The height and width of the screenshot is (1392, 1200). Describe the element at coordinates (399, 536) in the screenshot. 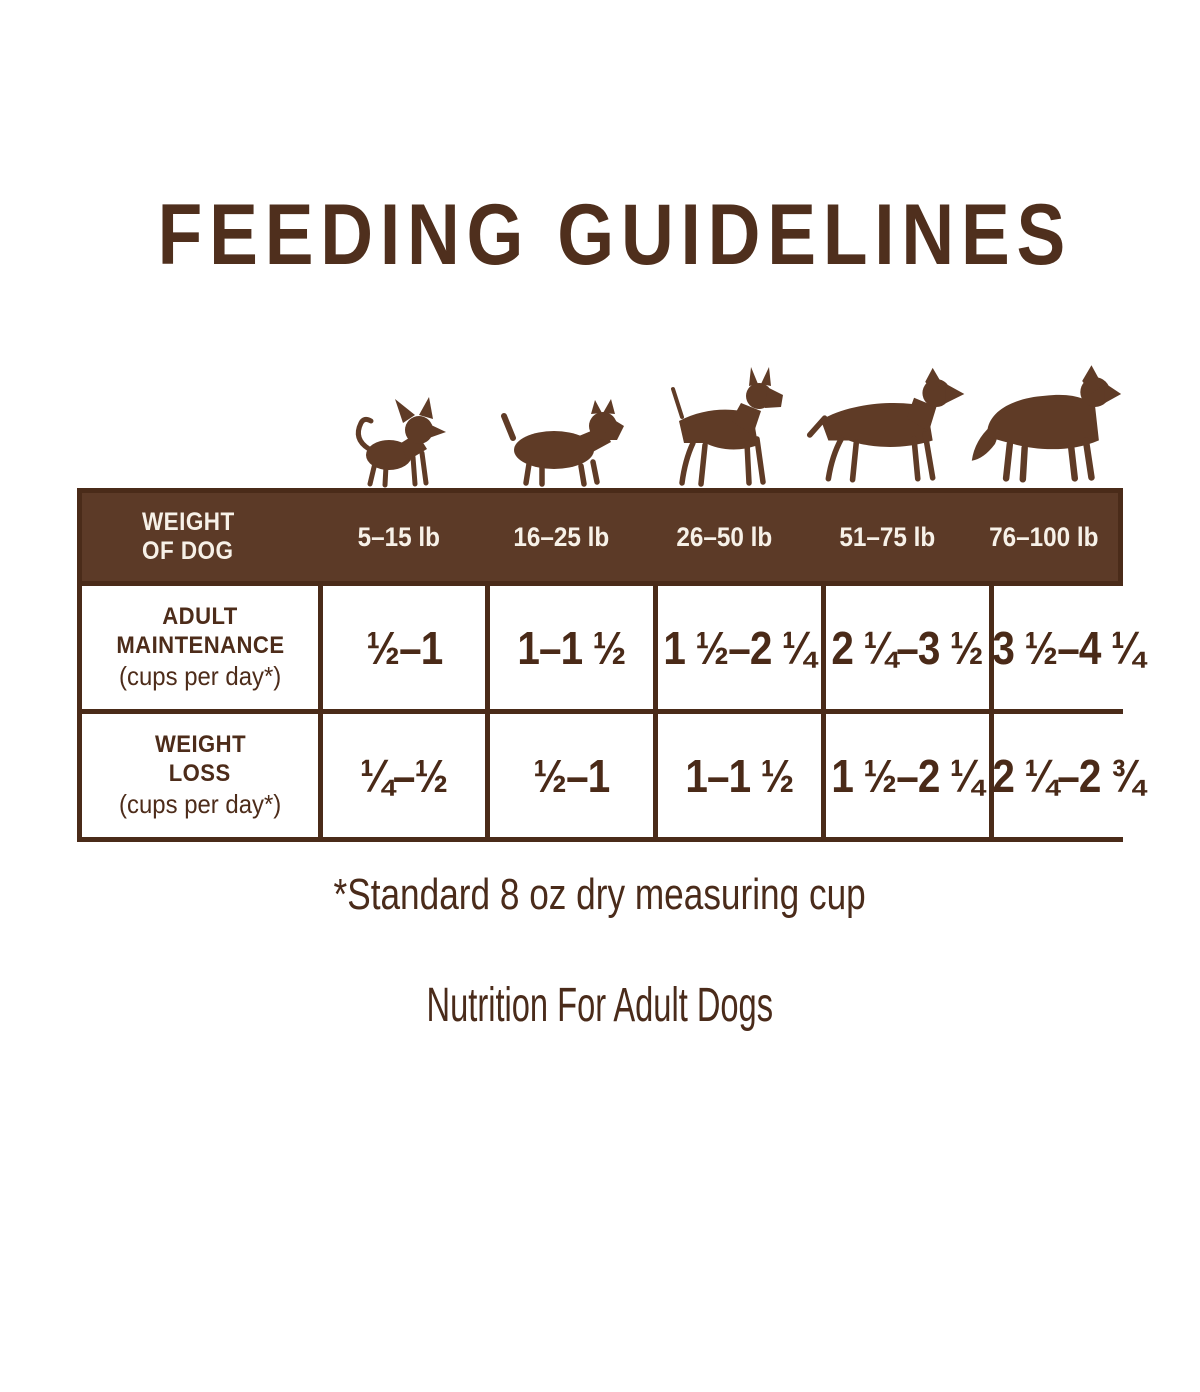

I see `column-header-5-15: 5–15 lb` at that location.